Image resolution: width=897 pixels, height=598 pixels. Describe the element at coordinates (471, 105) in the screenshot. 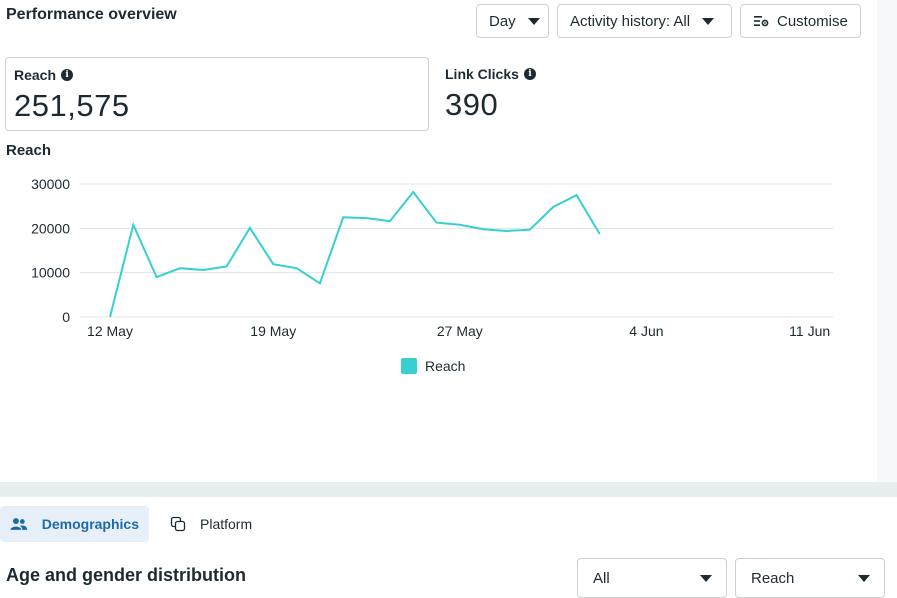

I see `link-clicks-metric-value: 390` at that location.